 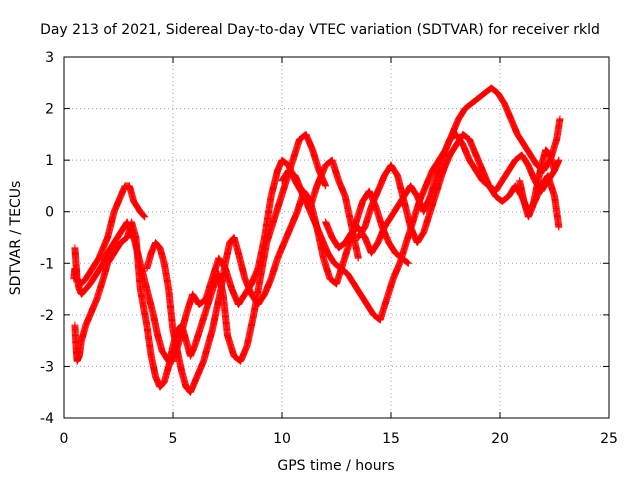 I want to click on x-axis-label: GPS time / hours, so click(x=335, y=466).